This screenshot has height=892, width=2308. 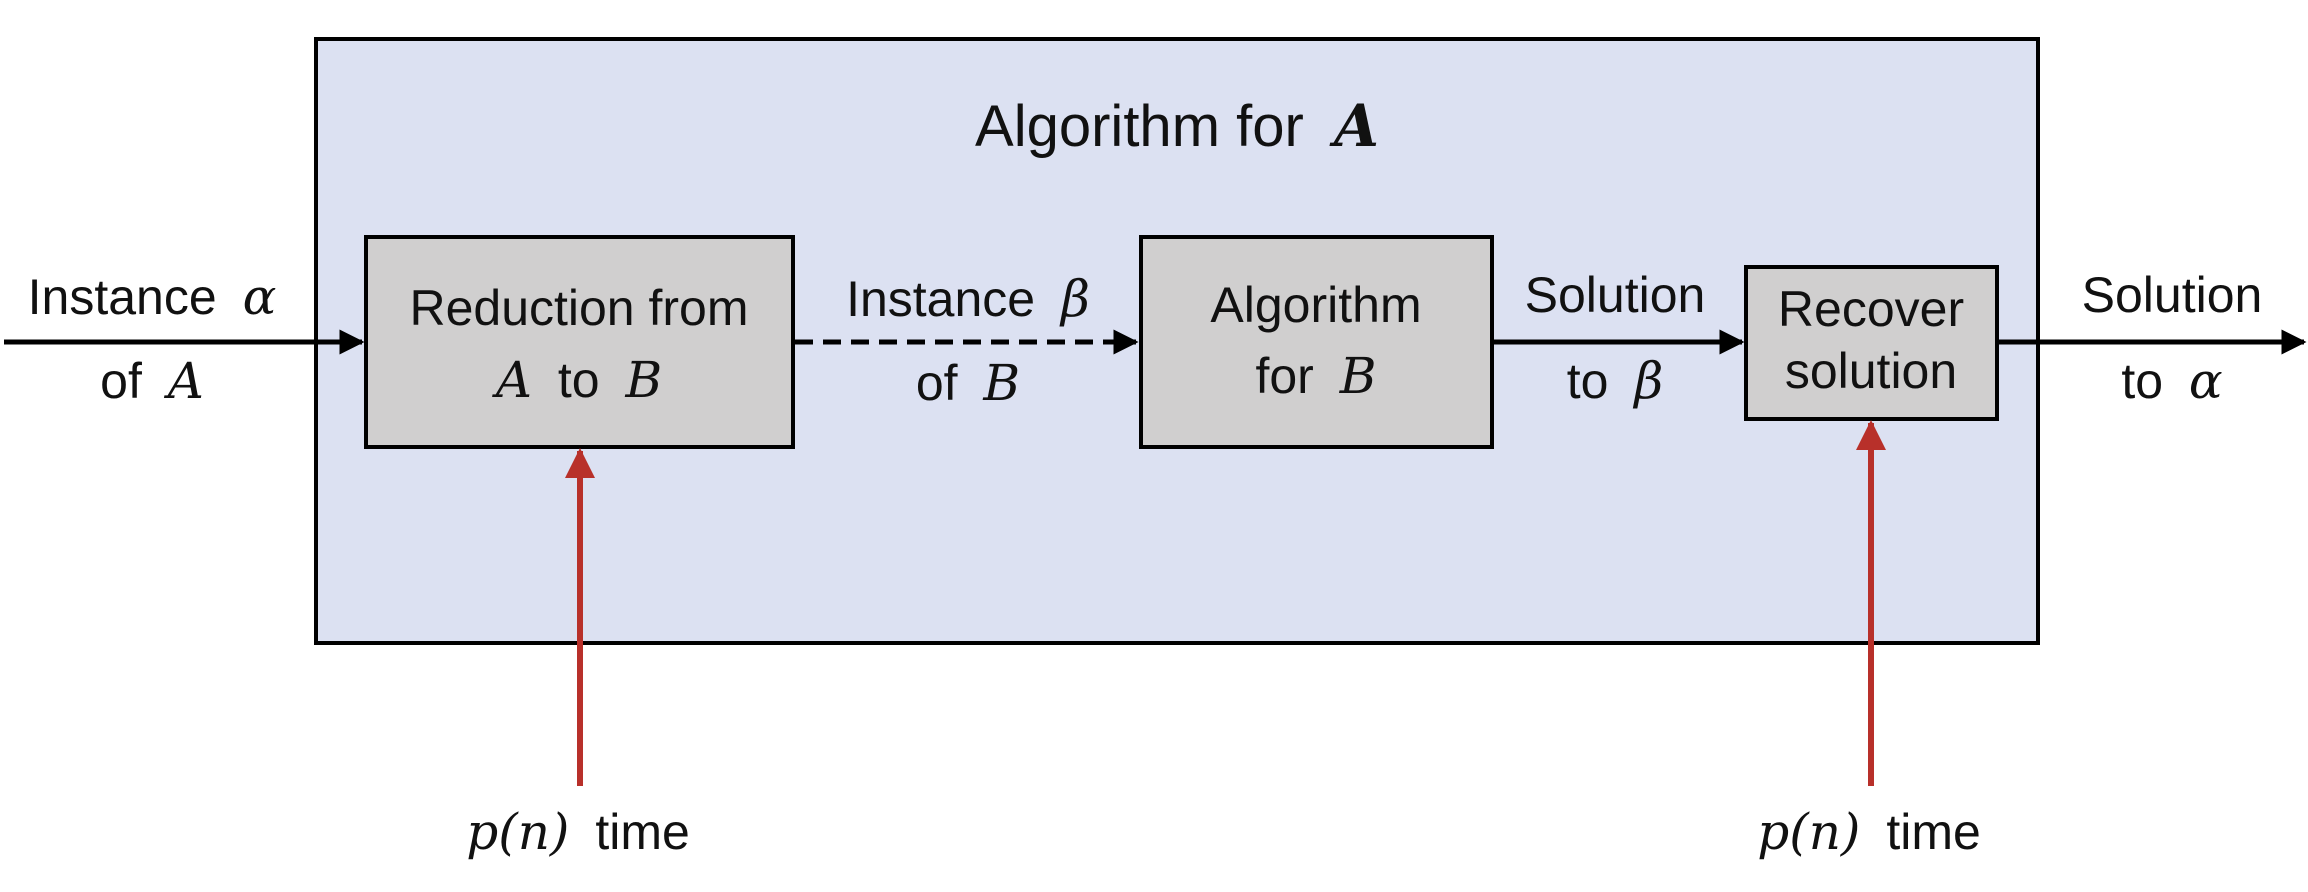 What do you see at coordinates (121, 381) in the screenshot?
I see `input-of-text: of` at bounding box center [121, 381].